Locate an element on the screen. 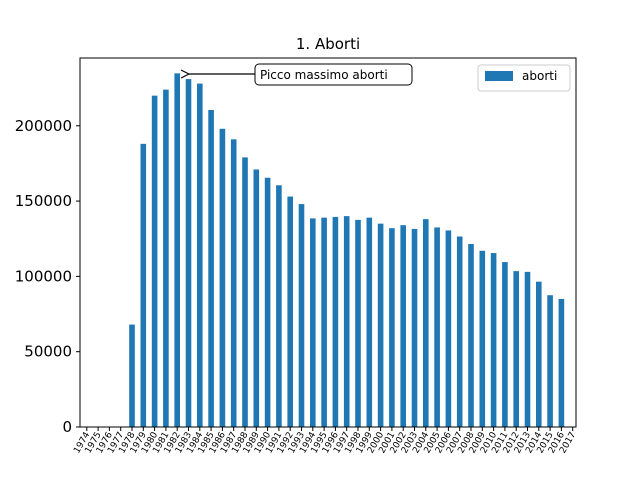 The height and width of the screenshot is (480, 640). annotation-text: Picco massimo aborti is located at coordinates (324, 75).